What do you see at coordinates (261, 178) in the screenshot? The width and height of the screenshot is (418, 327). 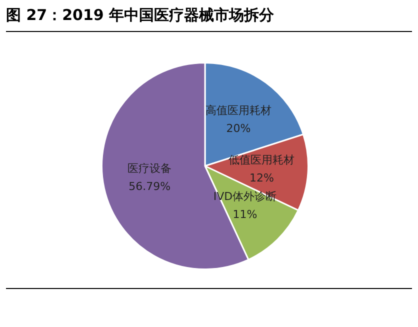 I see `data-label: 12%` at bounding box center [261, 178].